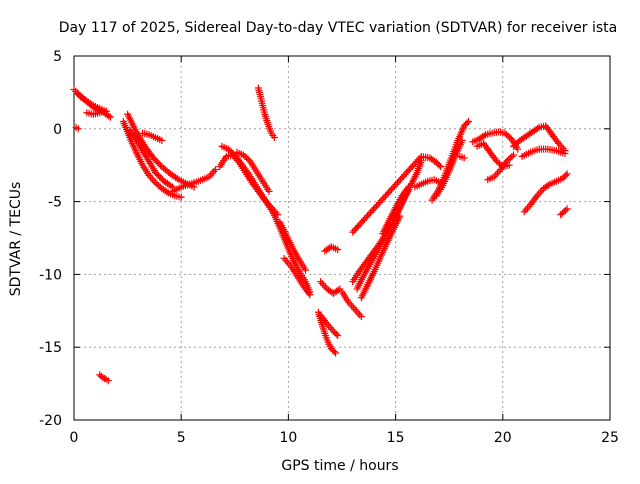 This screenshot has height=484, width=640. What do you see at coordinates (610, 438) in the screenshot?
I see `x-tick-label: 25` at bounding box center [610, 438].